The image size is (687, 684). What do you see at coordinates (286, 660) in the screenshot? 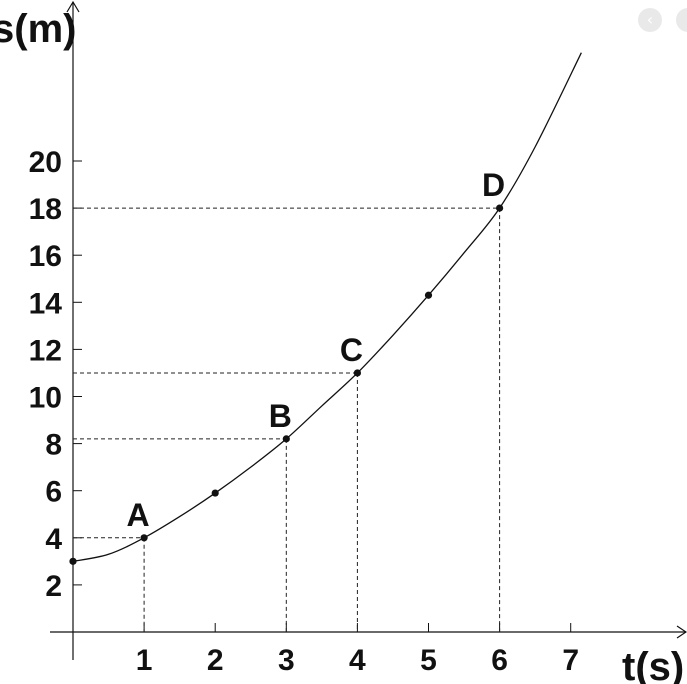
I see `x-tick-label: 3` at bounding box center [286, 660].